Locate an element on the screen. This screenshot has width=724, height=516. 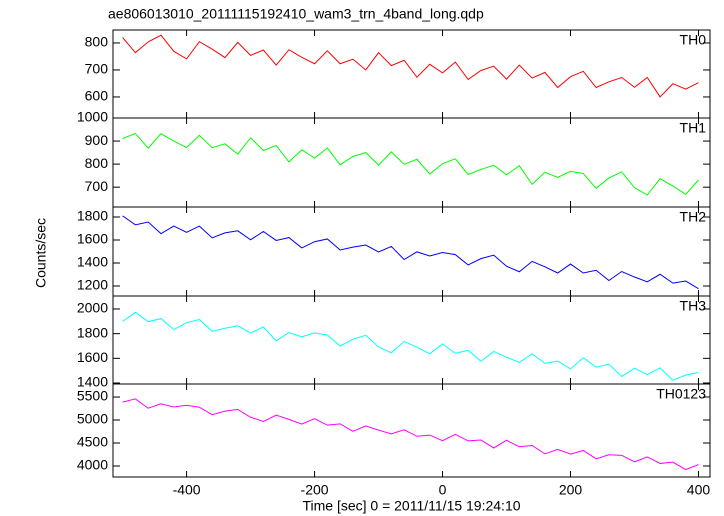
series-label: TH1 is located at coordinates (693, 128).